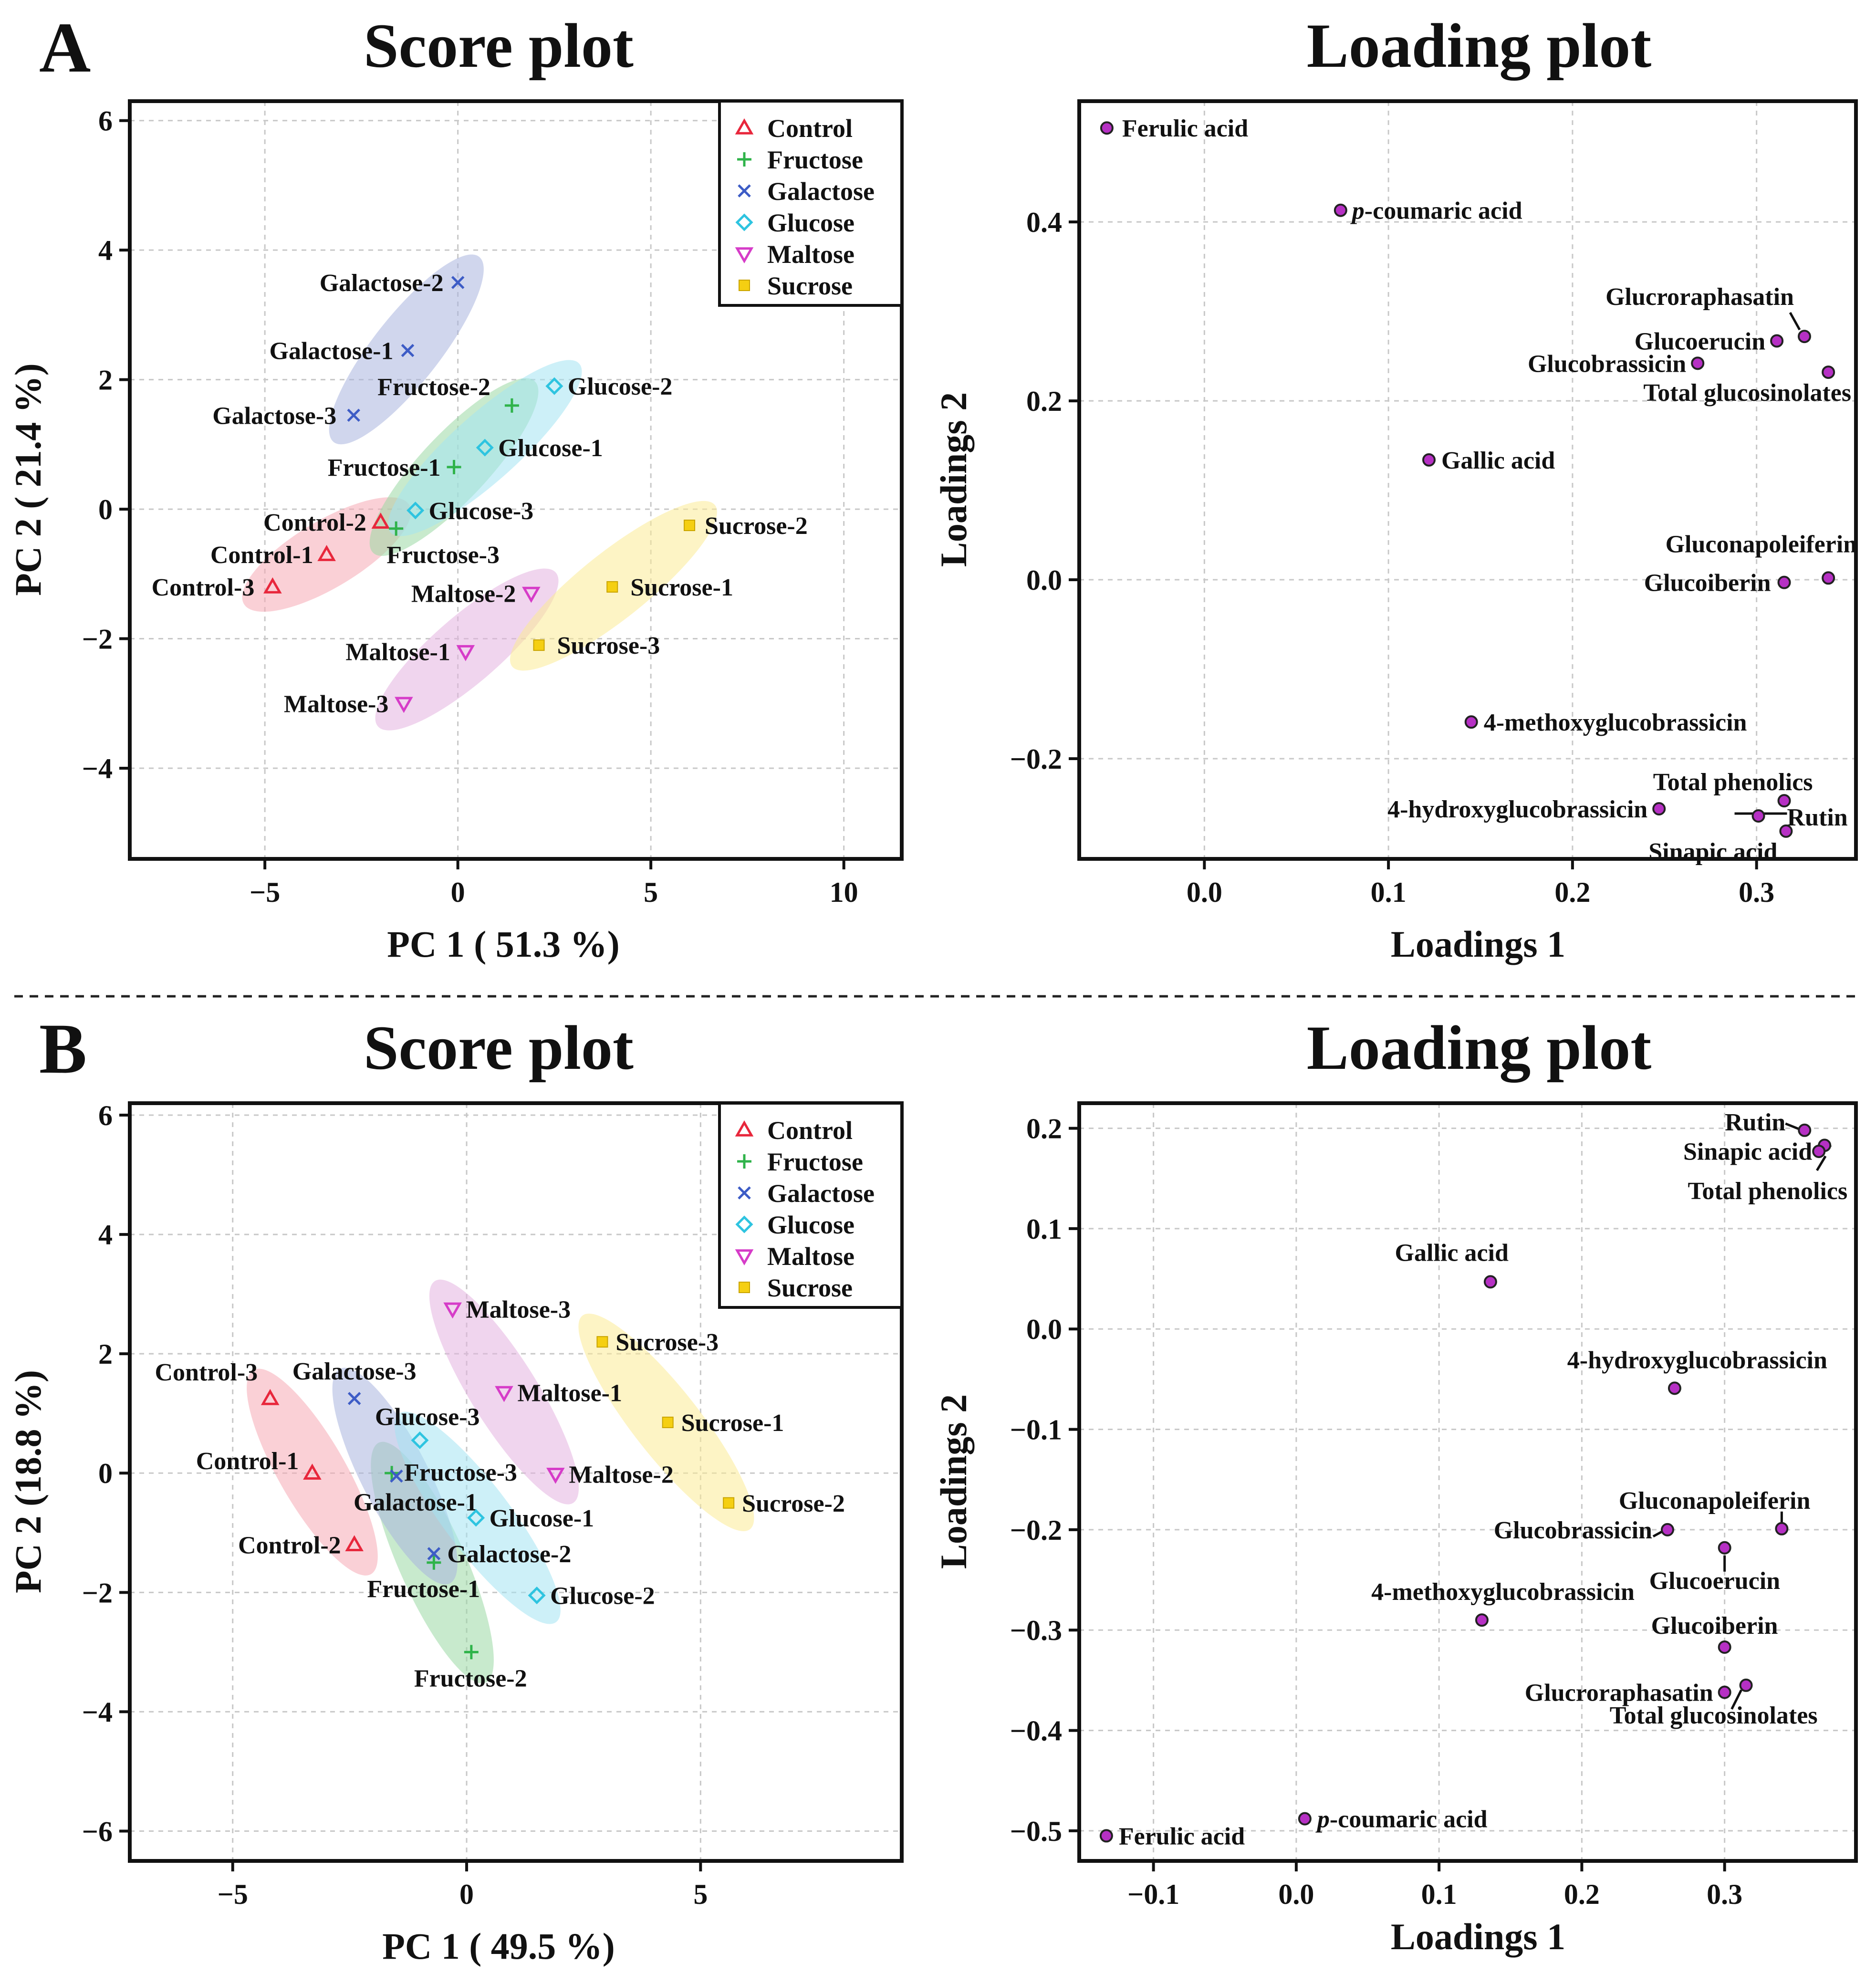 The image size is (1876, 1974). What do you see at coordinates (821, 191) in the screenshot?
I see `legend-label-galactose: Galactose` at bounding box center [821, 191].